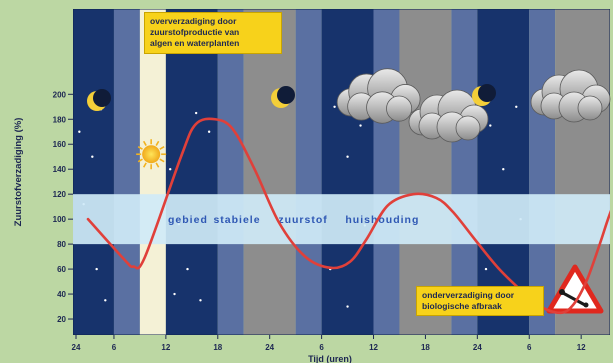  Describe the element at coordinates (60, 169) in the screenshot. I see `y-tick-label: 140` at that location.